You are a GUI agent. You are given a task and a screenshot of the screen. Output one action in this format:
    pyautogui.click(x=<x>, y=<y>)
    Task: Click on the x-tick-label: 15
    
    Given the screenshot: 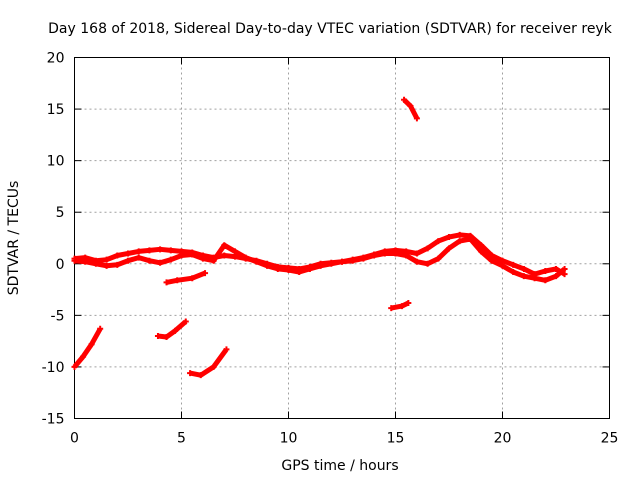 What is the action you would take?
    pyautogui.click(x=396, y=439)
    